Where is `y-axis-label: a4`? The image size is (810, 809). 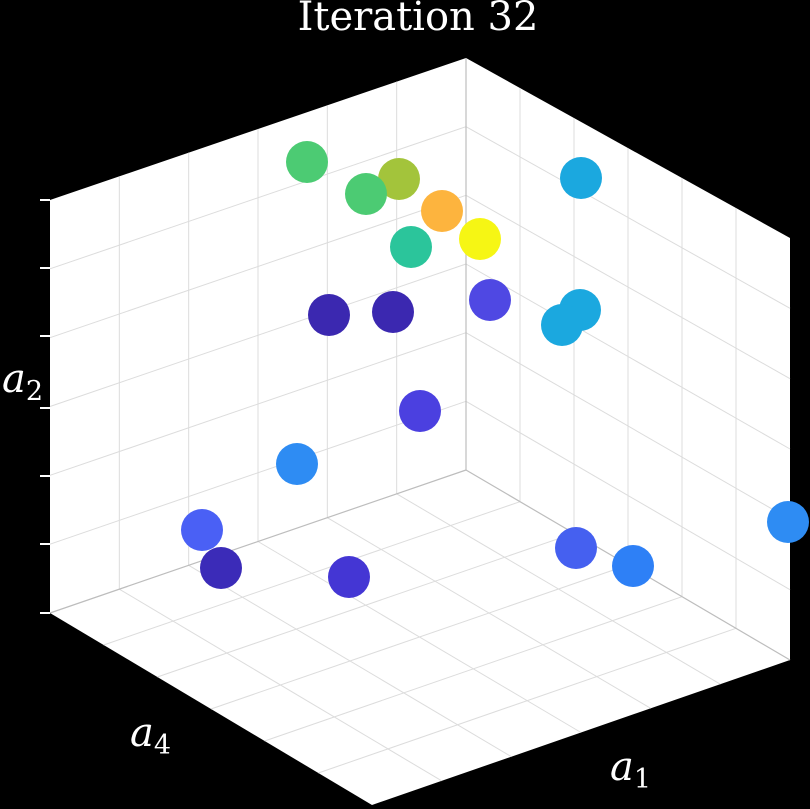 y-axis-label: a4 is located at coordinates (150, 735).